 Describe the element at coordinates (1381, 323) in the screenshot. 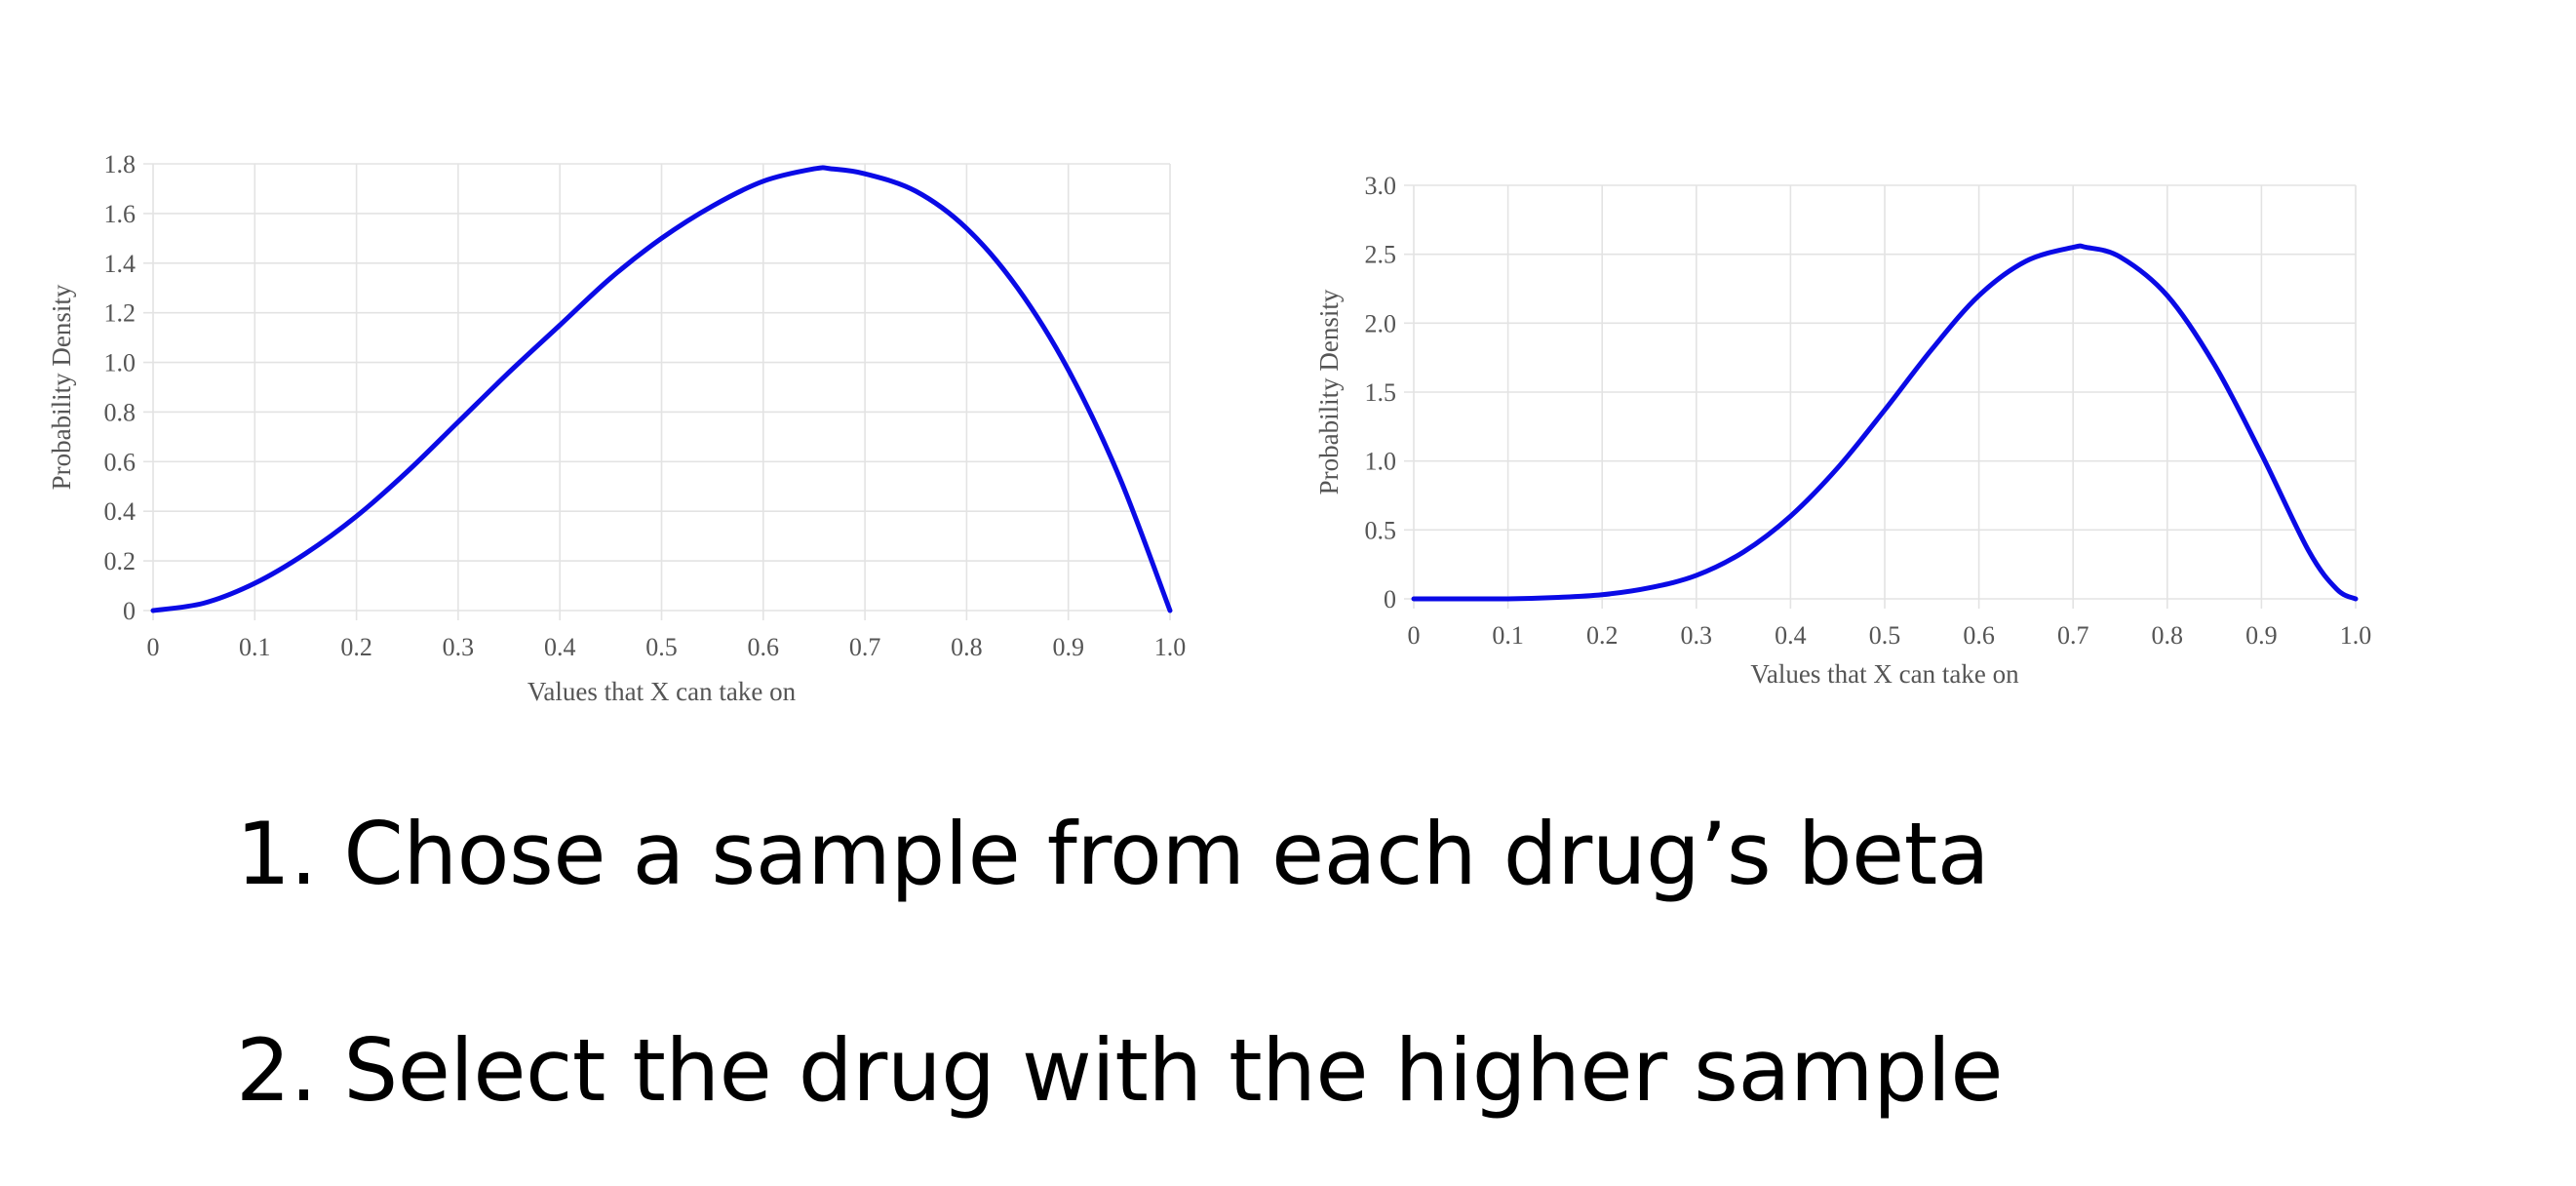

I see `y-tick-label: 2.0` at that location.